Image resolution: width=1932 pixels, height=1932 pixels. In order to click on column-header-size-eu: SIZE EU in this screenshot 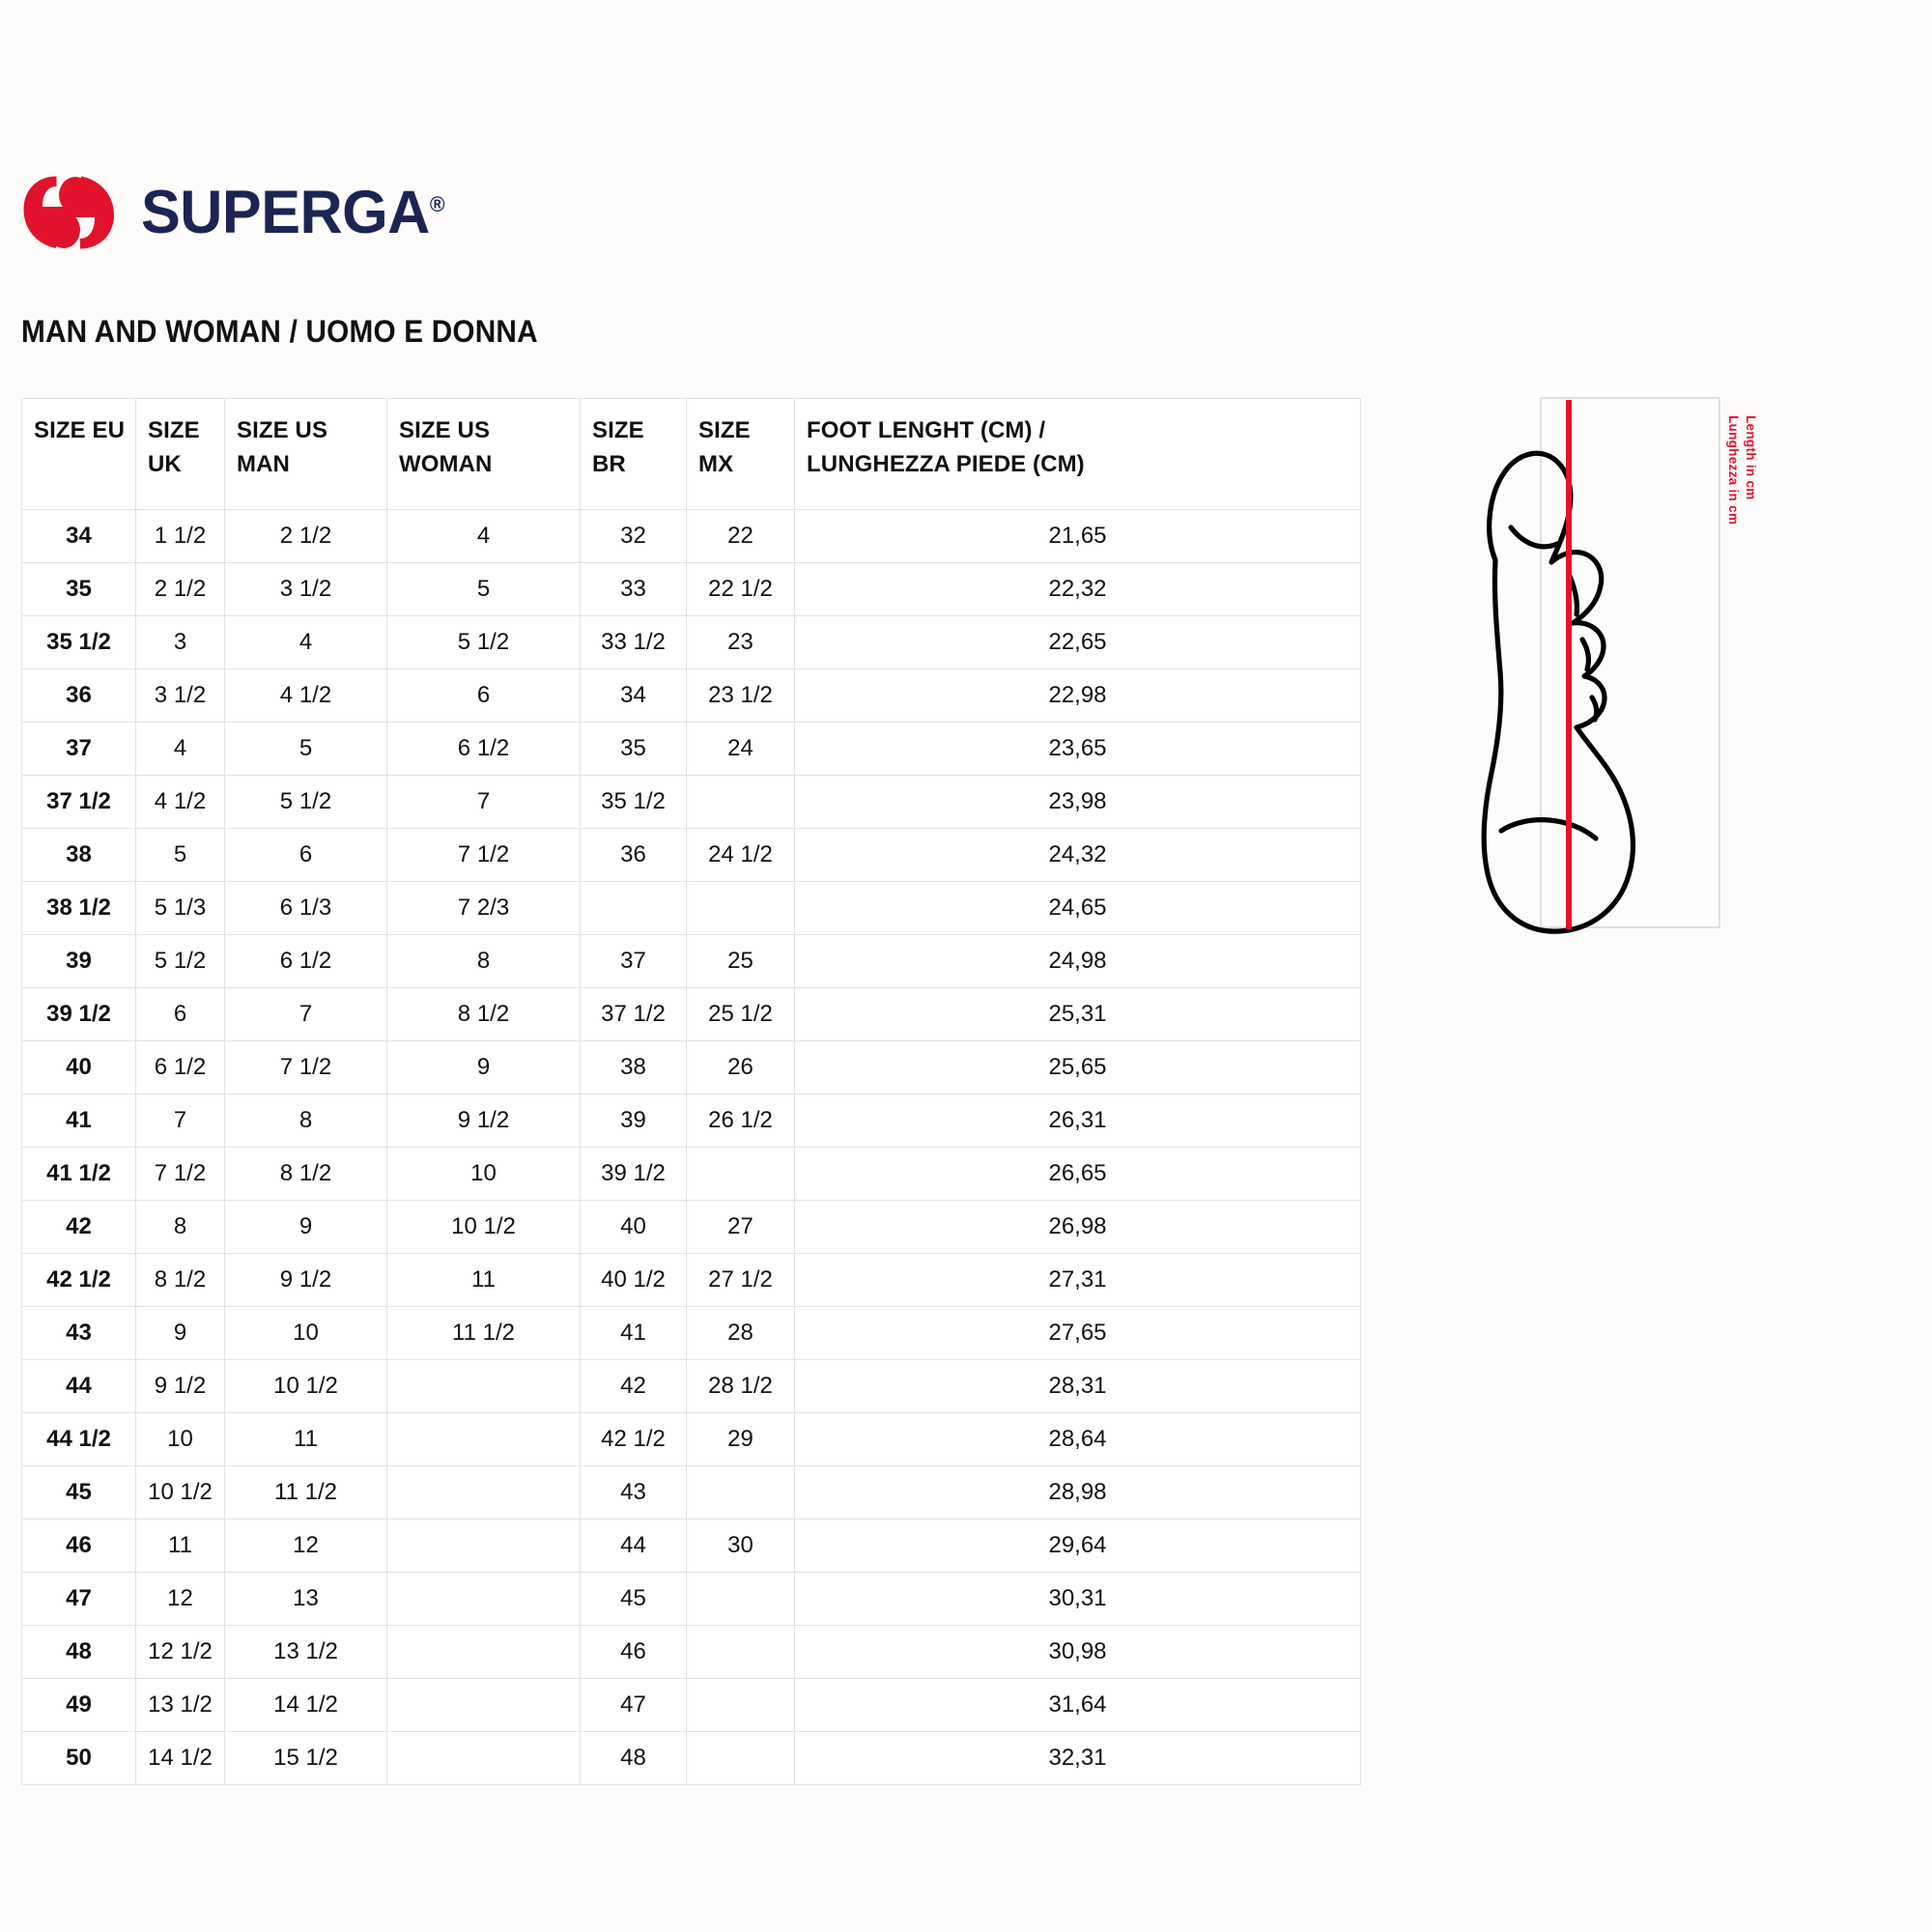, I will do `click(78, 454)`.